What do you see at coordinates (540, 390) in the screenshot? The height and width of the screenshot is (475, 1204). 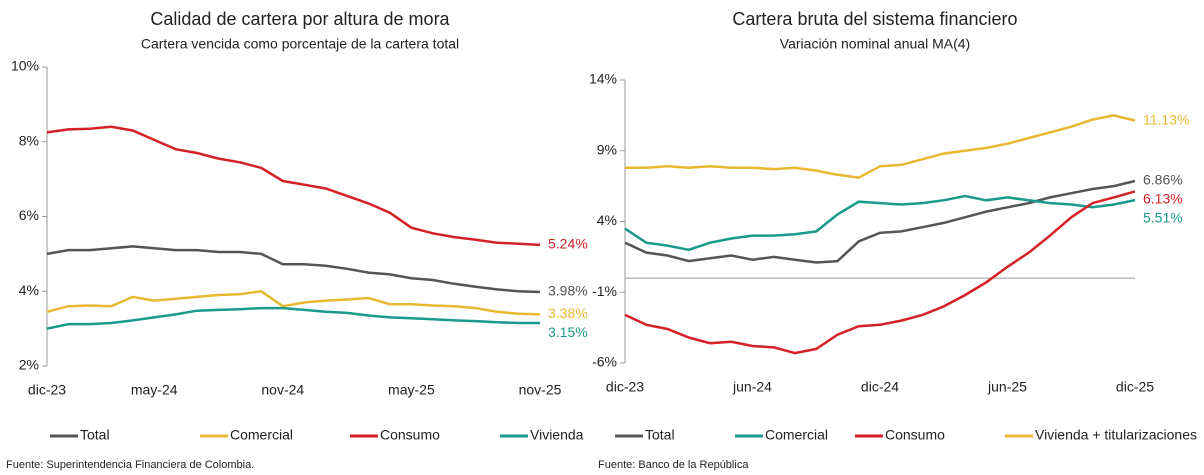 I see `x-tick-label: nov-25` at bounding box center [540, 390].